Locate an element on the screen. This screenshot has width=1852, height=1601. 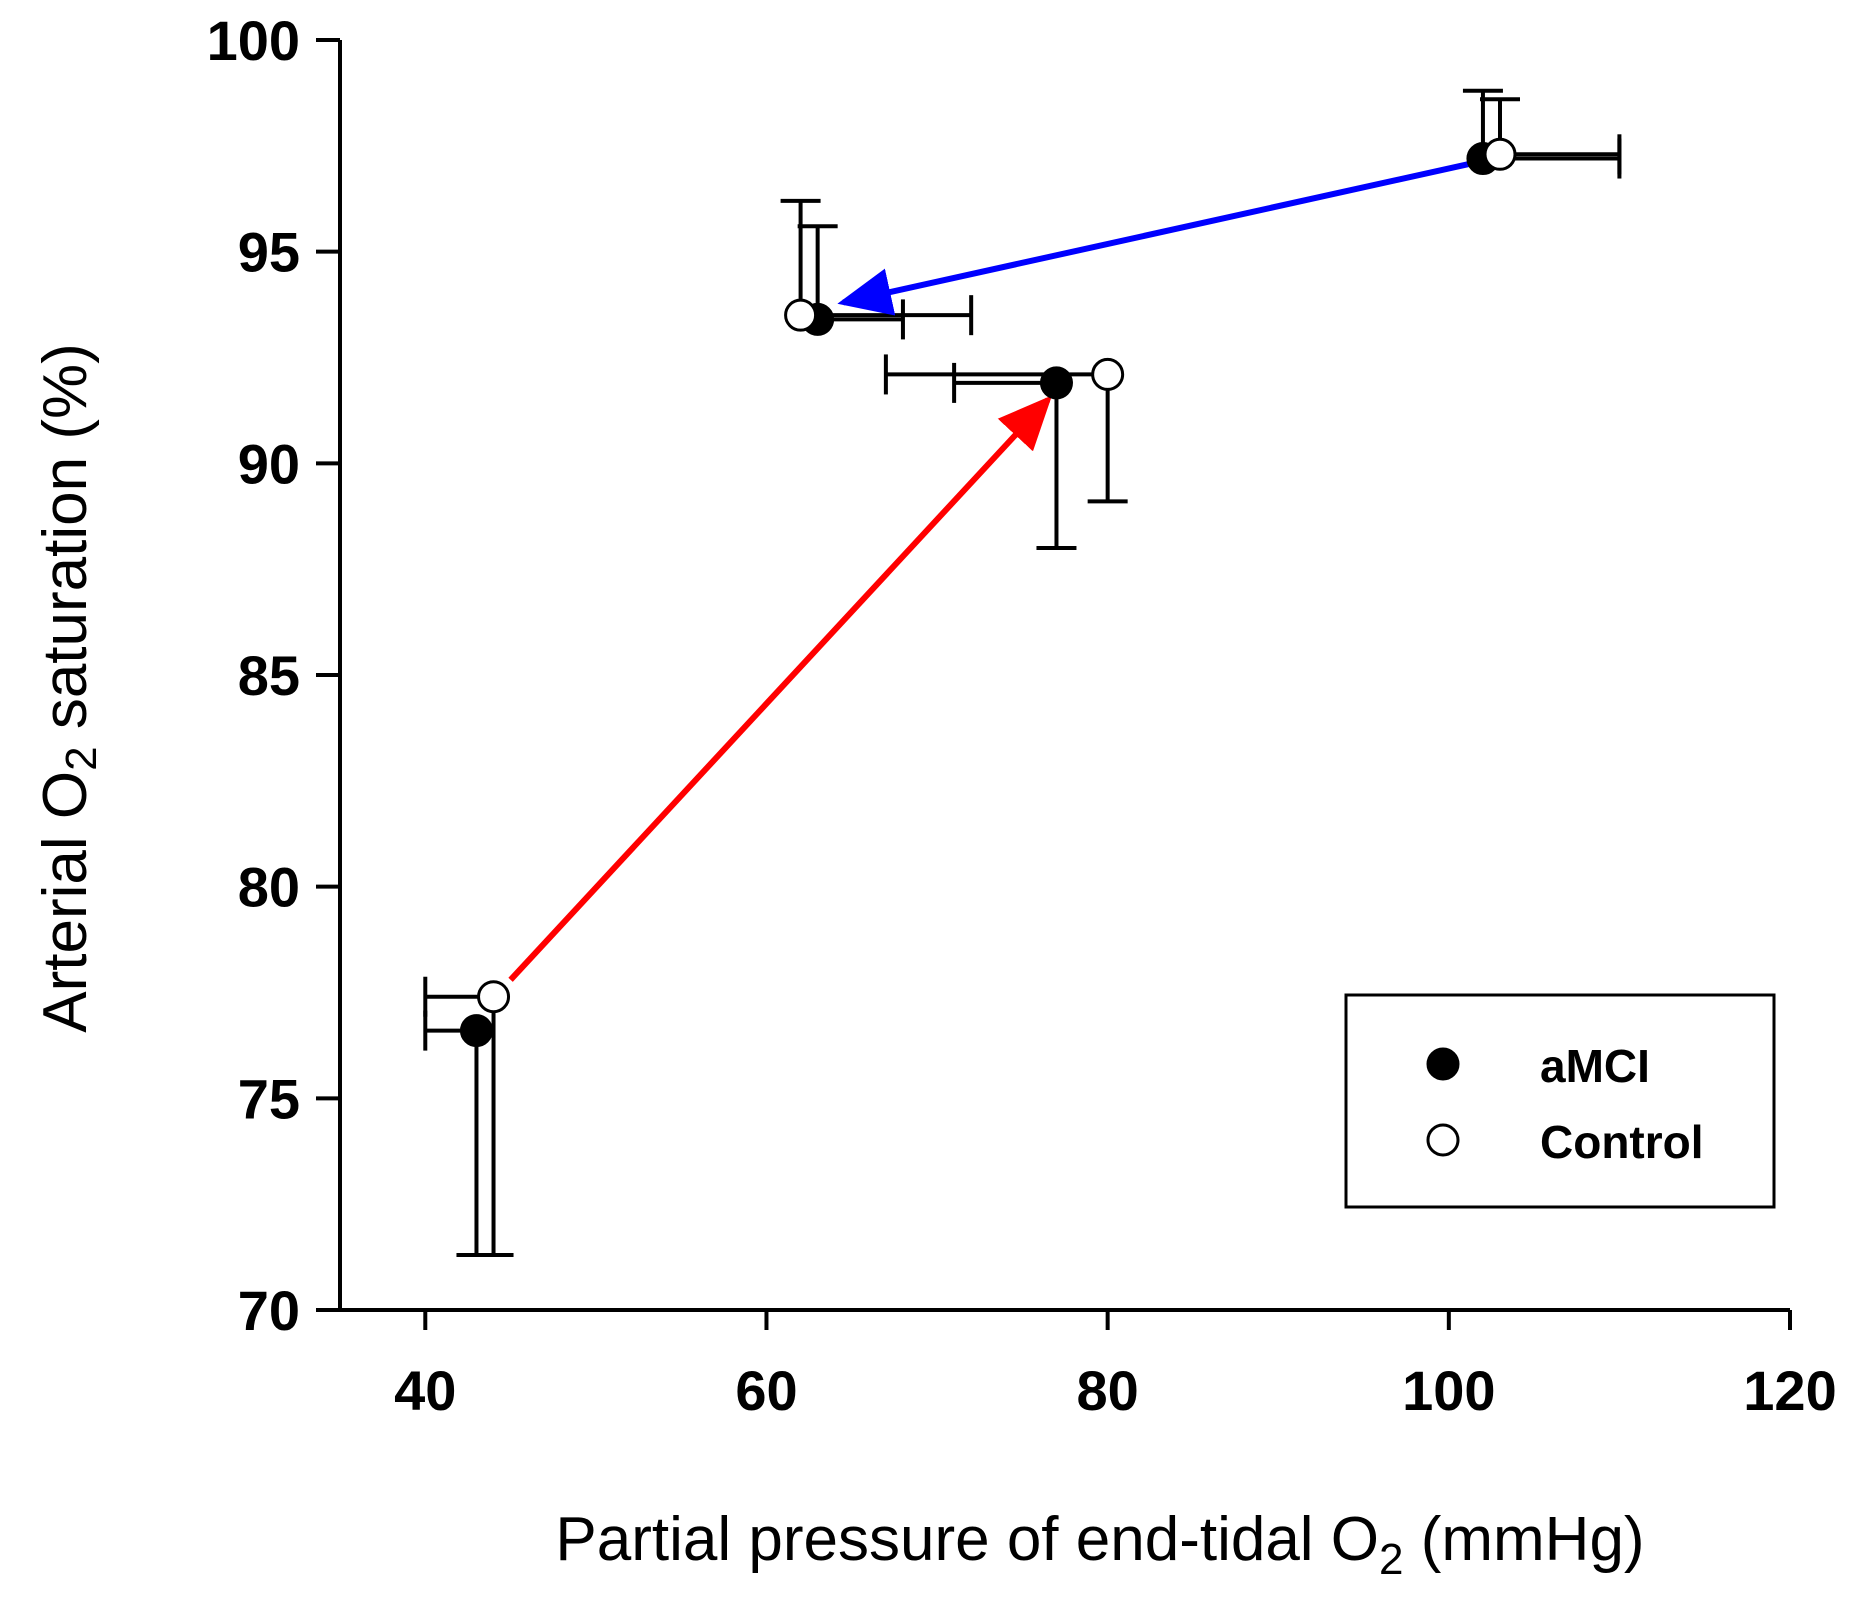
legend-box is located at coordinates (1560, 1101).